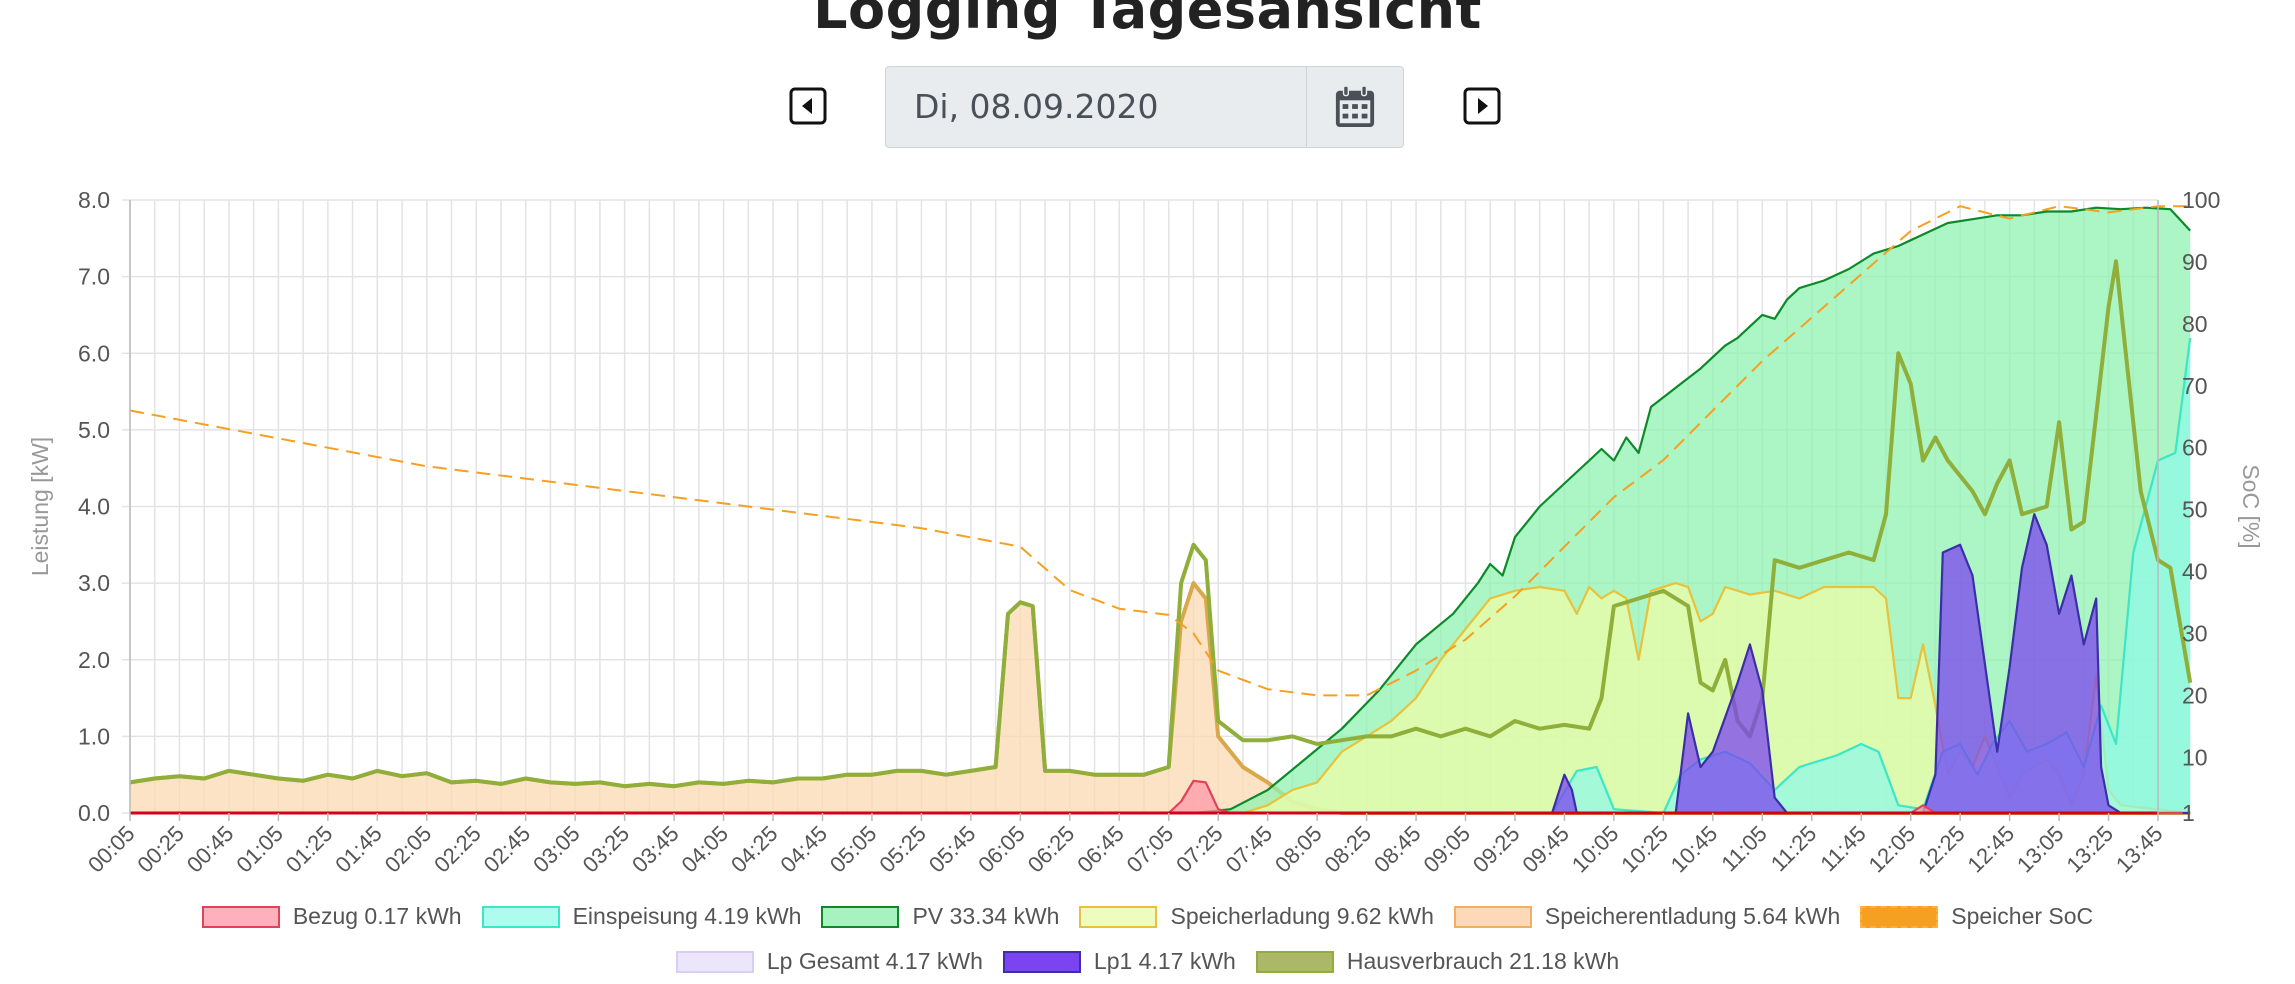  Describe the element at coordinates (1941, 849) in the screenshot. I see `x-tick-label: 12:25` at that location.